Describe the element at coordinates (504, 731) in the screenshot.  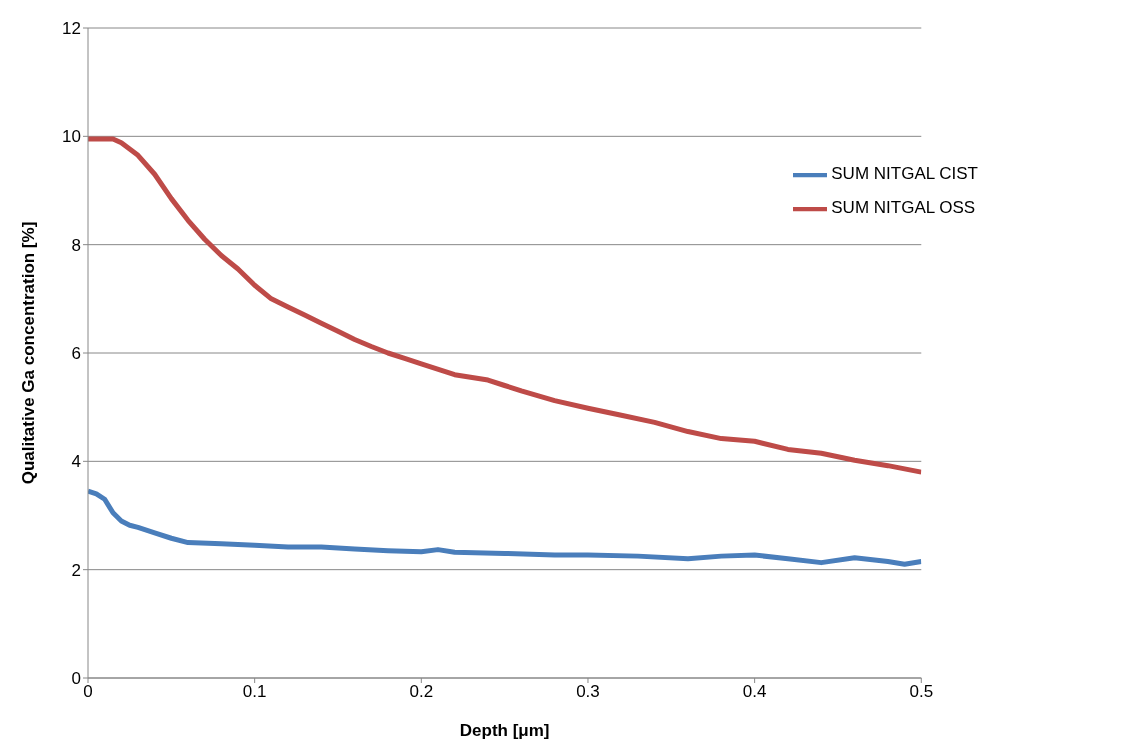
I see `x-axis-title: Depth [μm]` at that location.